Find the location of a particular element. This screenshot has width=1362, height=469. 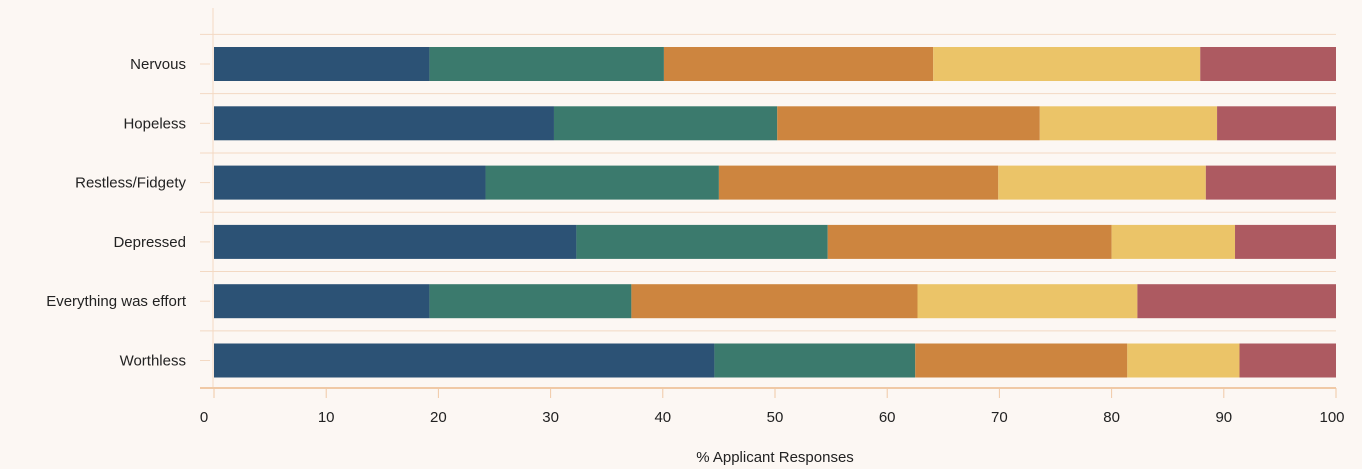

y-tick-label: Restless/Fidgety is located at coordinates (130, 183).